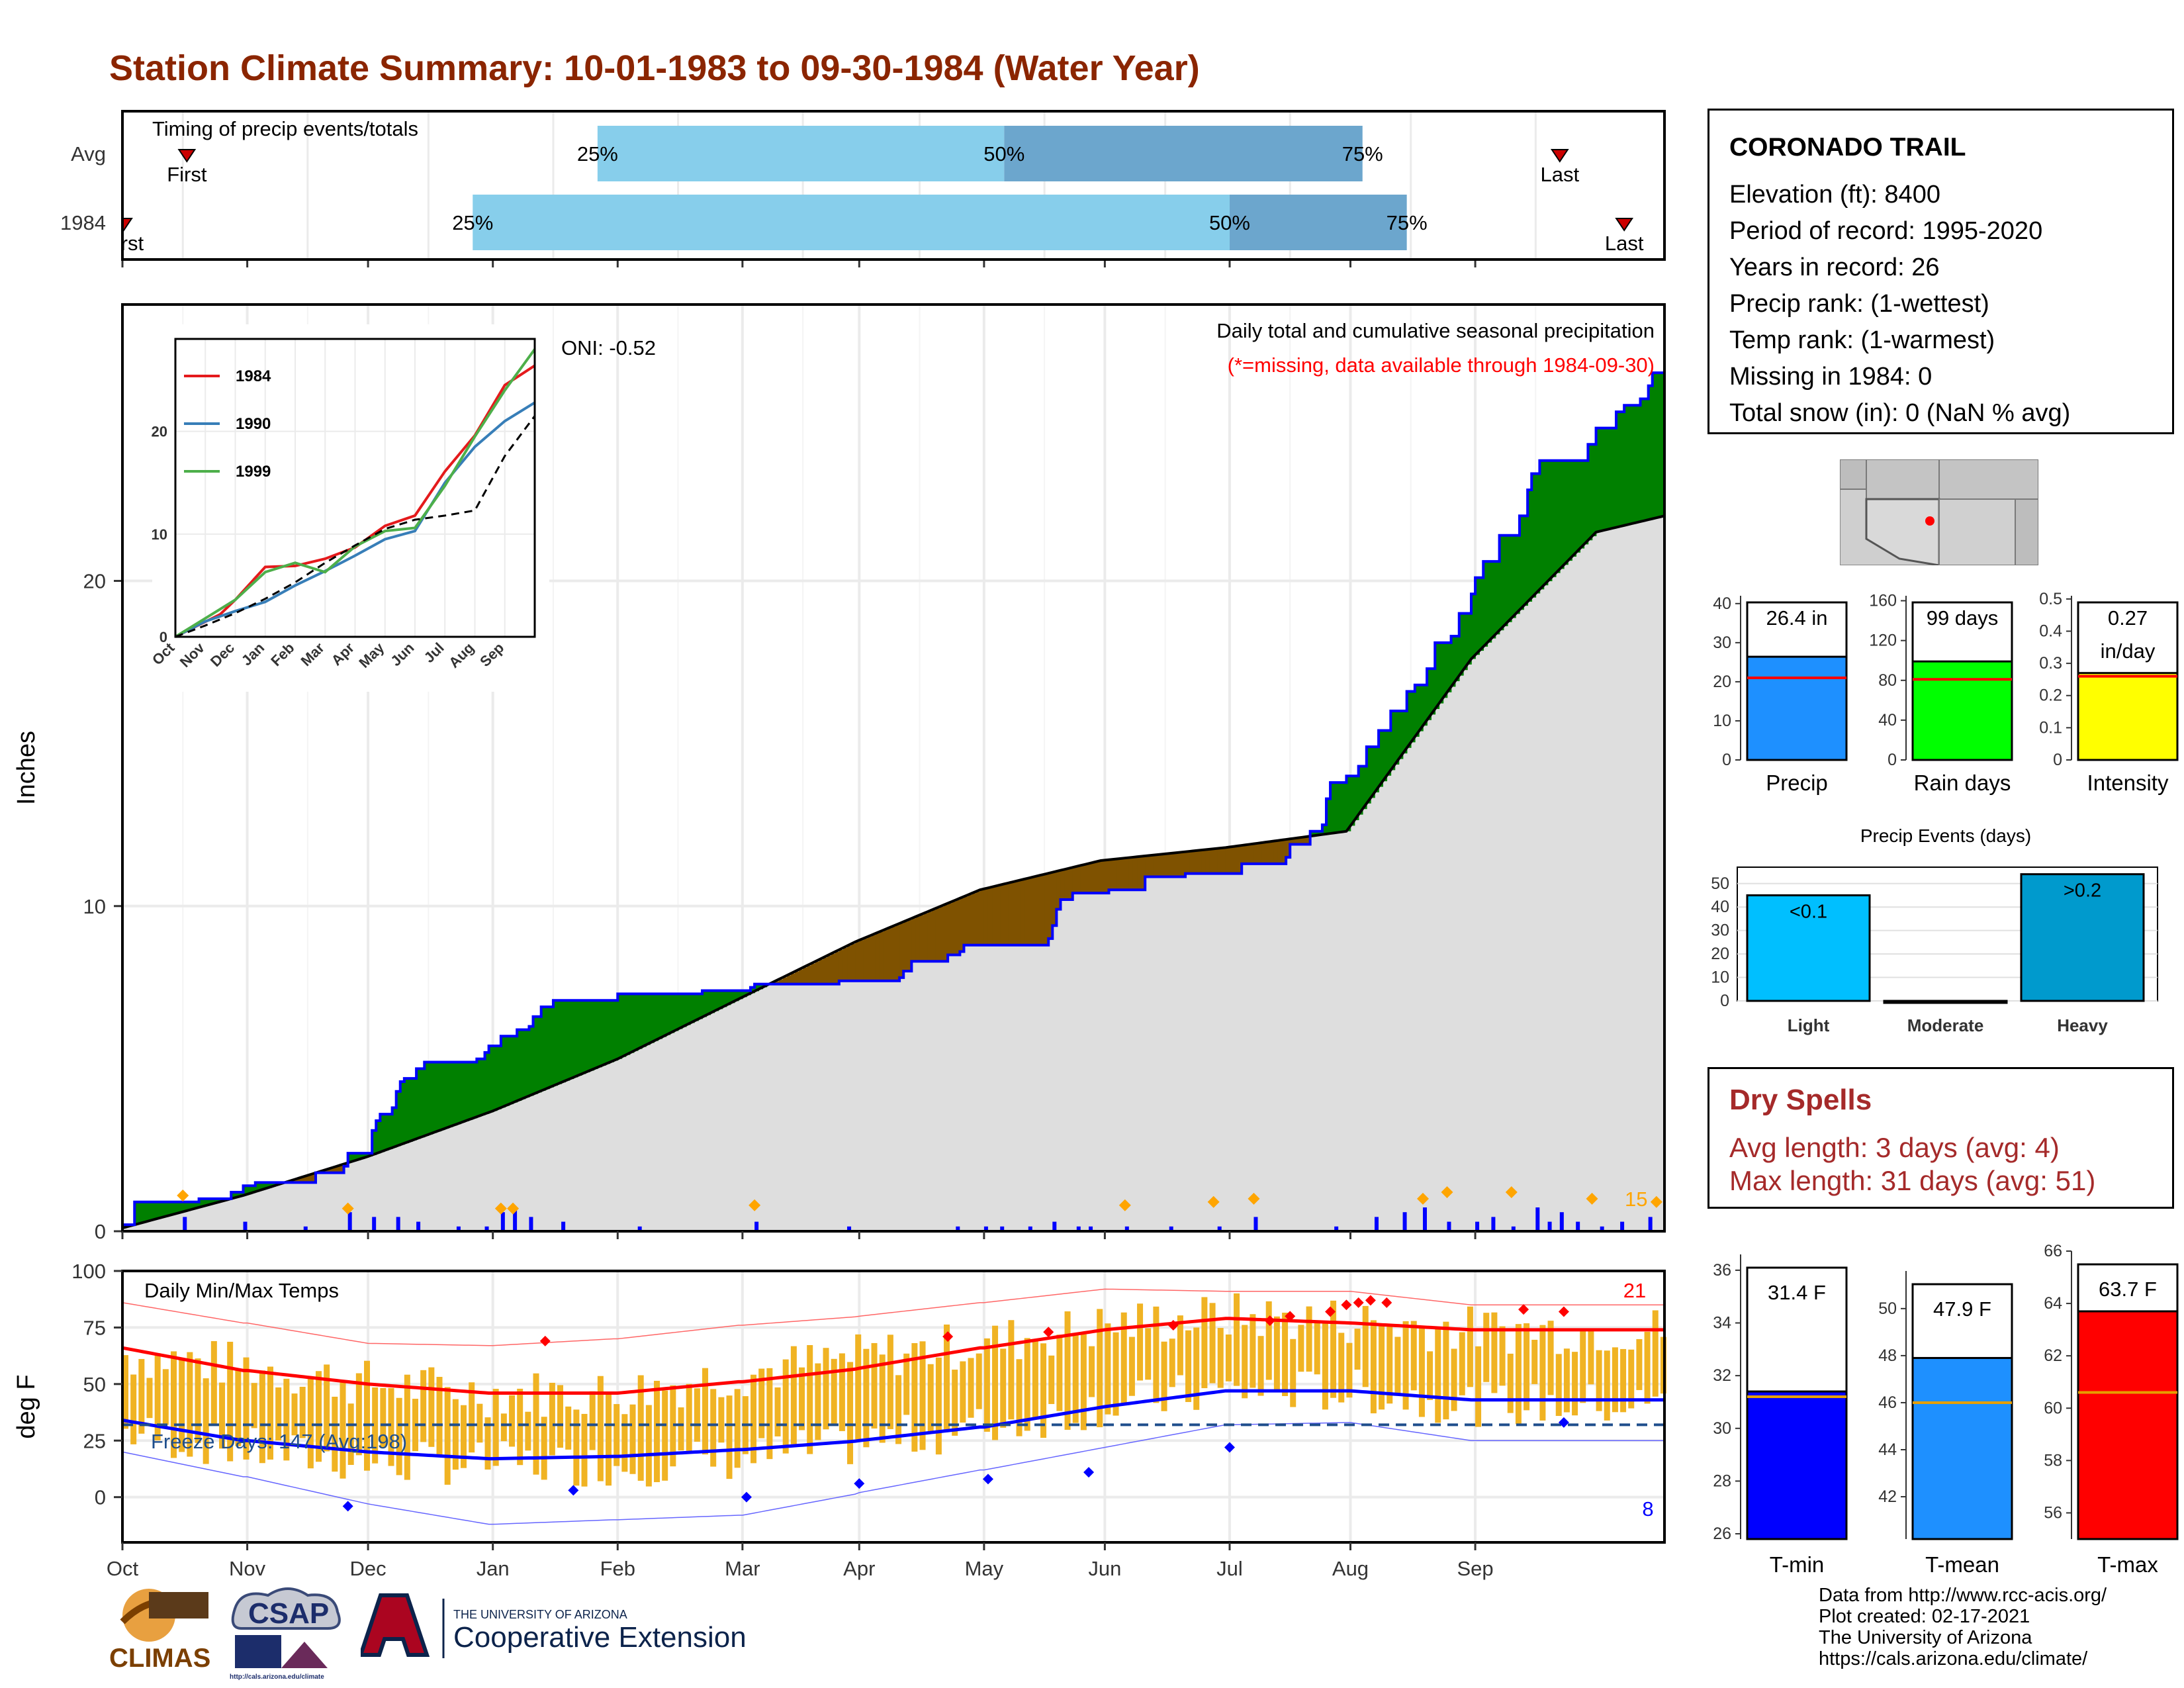 The height and width of the screenshot is (1688, 2184). What do you see at coordinates (1351, 1568) in the screenshot?
I see `temp-xtick-label: Aug` at bounding box center [1351, 1568].